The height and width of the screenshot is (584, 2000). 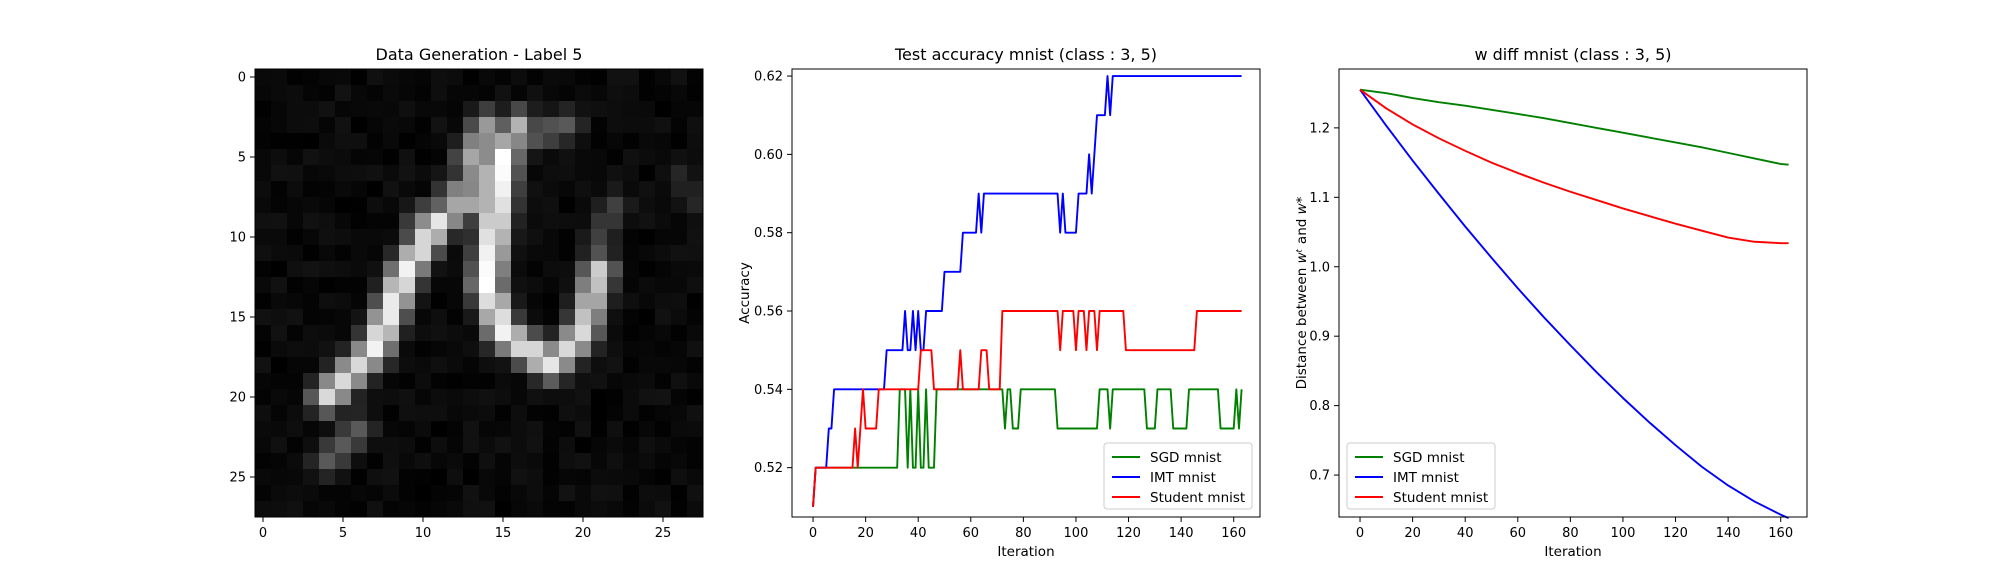 I want to click on accuracy-y-tick-label: 0.52, so click(x=768, y=468).